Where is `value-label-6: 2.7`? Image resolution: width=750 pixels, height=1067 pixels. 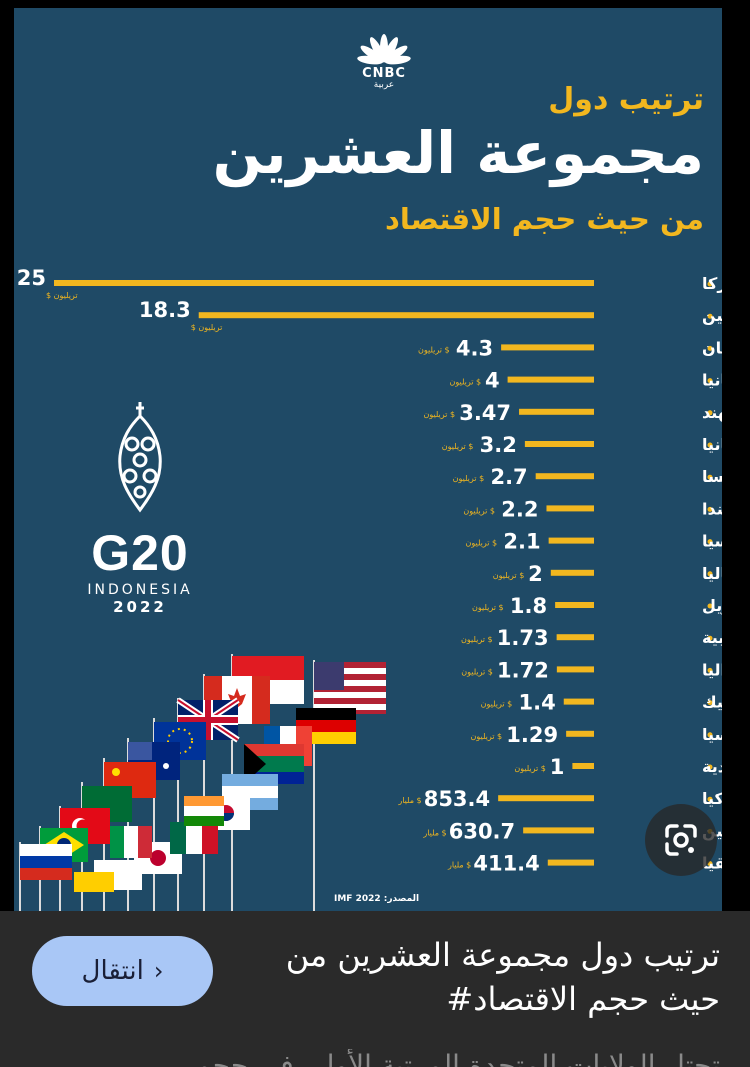 value-label-6: 2.7 is located at coordinates (508, 477).